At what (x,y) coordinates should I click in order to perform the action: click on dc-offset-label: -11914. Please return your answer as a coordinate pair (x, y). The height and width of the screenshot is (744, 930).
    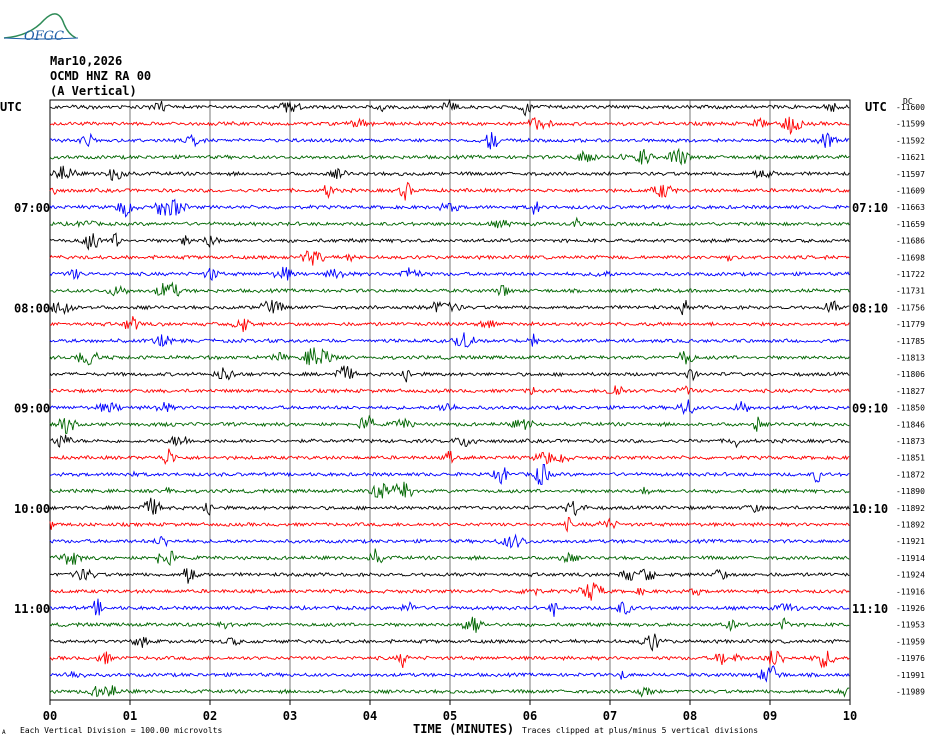
    Looking at the image, I should click on (910, 558).